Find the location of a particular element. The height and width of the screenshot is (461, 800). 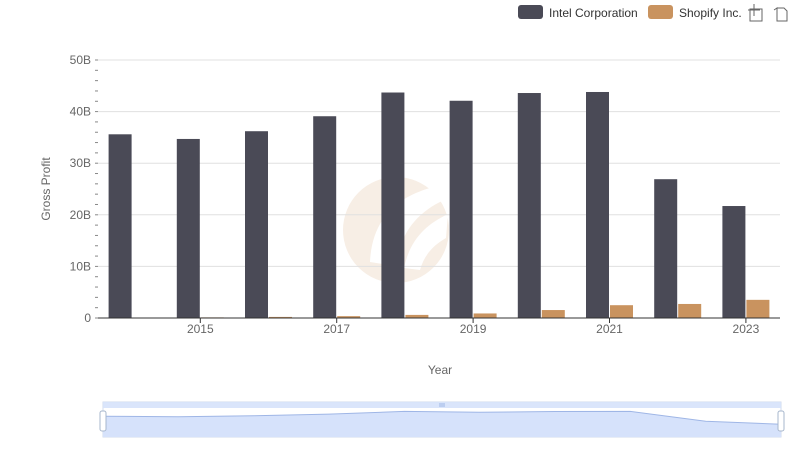

y-tick-label: 20B is located at coordinates (80, 215).